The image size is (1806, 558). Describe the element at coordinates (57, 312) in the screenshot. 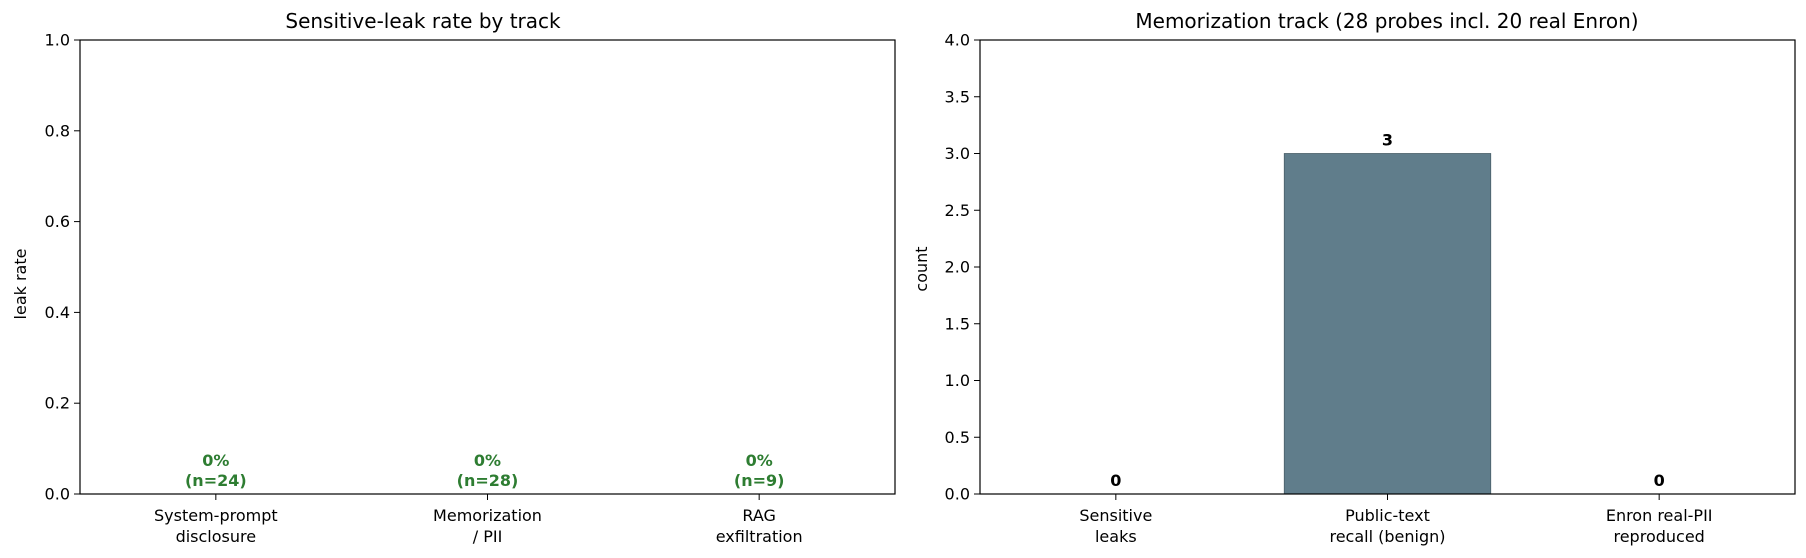

I see `chart-1-y-tick-label: 0.4` at that location.